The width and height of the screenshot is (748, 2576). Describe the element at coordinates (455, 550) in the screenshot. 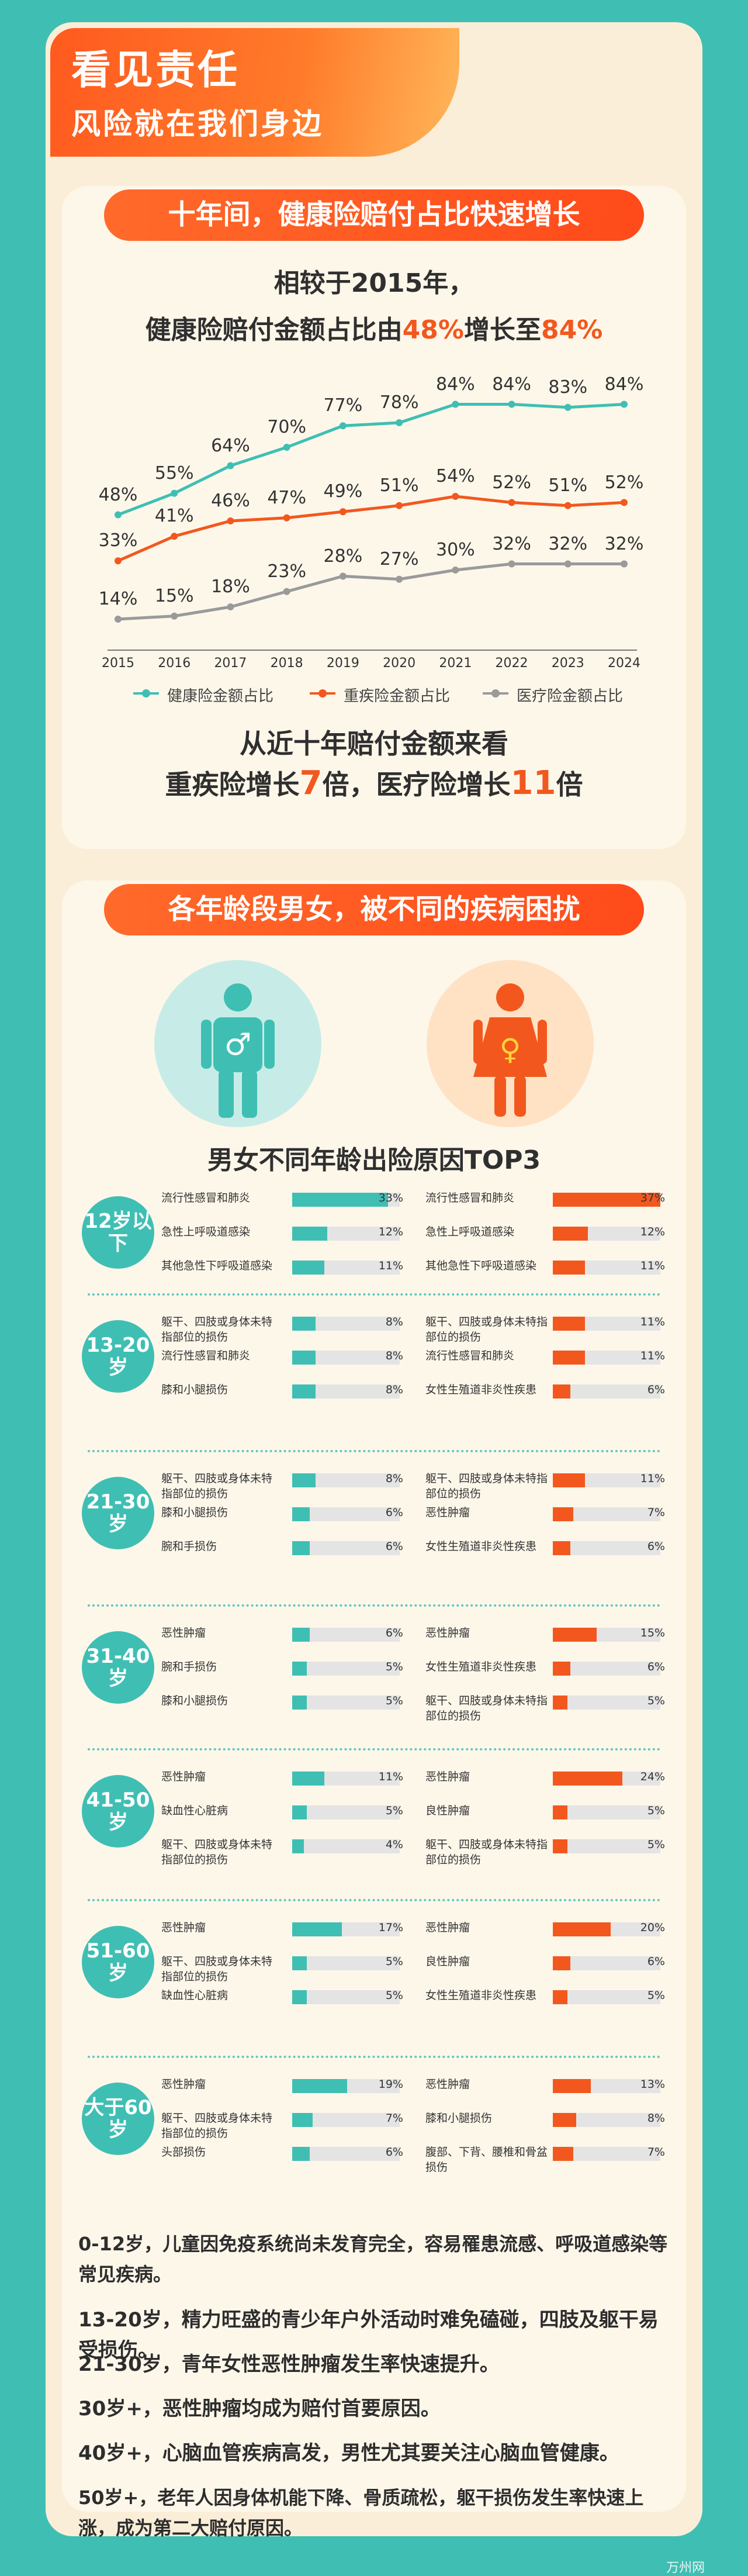

I see `data-label: 30%` at that location.